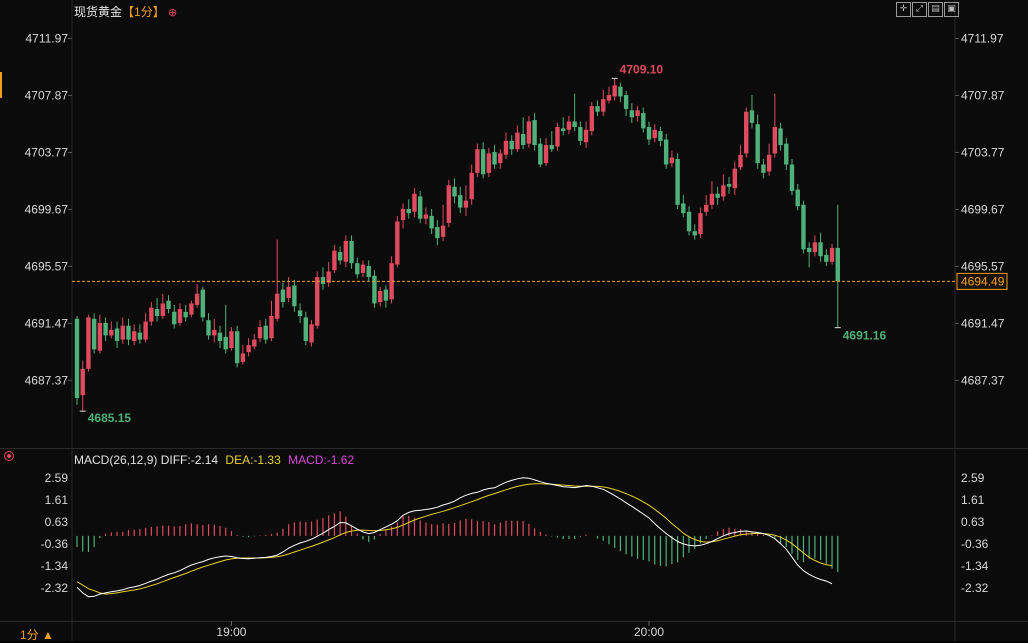 The width and height of the screenshot is (1028, 643). Describe the element at coordinates (903, 9) in the screenshot. I see `crosshair-icon: ✛` at that location.